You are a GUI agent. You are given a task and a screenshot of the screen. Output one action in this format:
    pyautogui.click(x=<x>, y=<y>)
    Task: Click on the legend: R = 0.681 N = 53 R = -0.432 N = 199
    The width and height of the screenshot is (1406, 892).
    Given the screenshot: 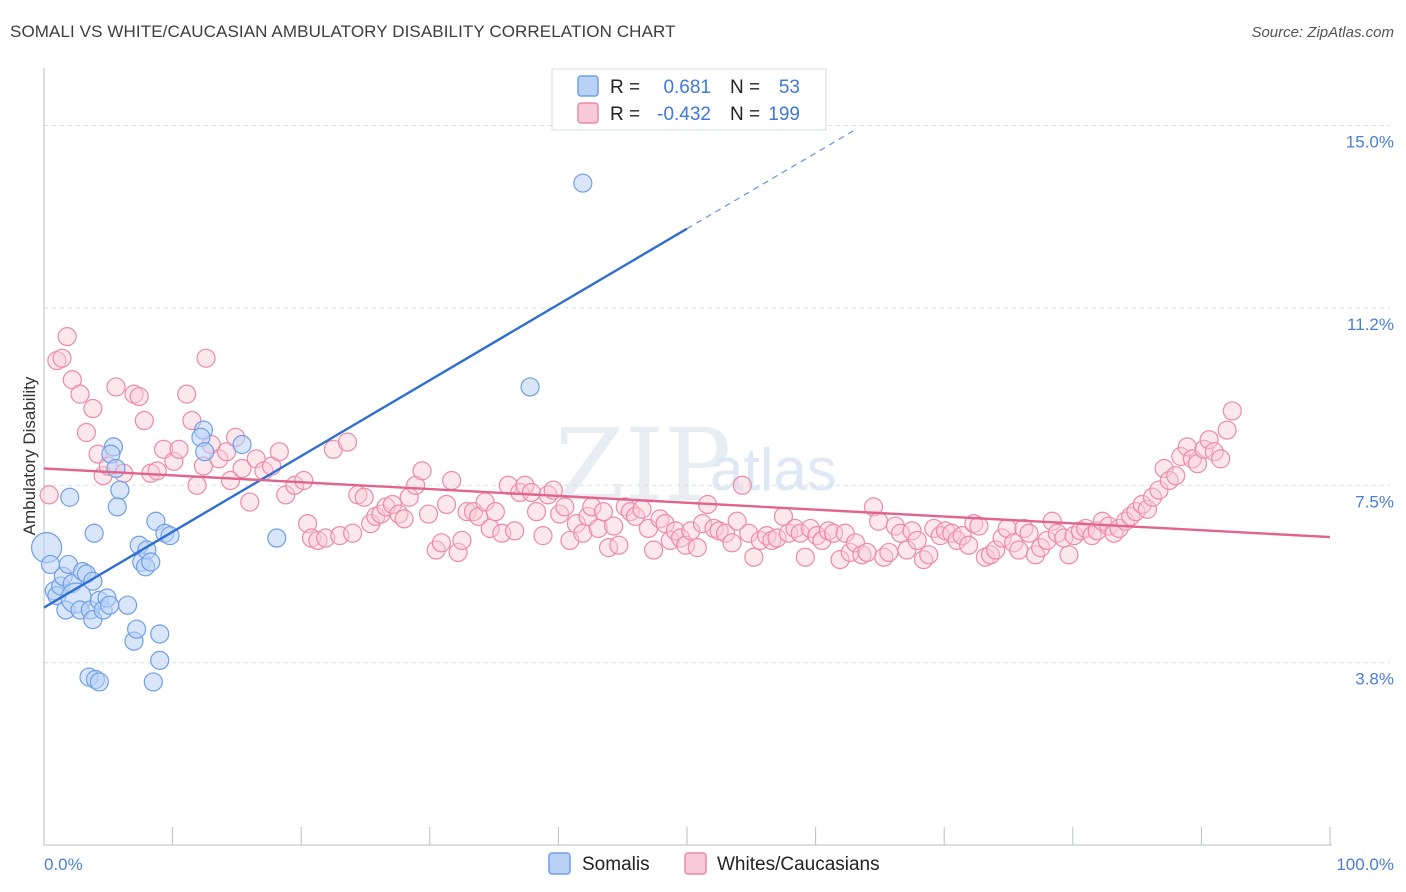 What is the action you would take?
    pyautogui.click(x=689, y=99)
    